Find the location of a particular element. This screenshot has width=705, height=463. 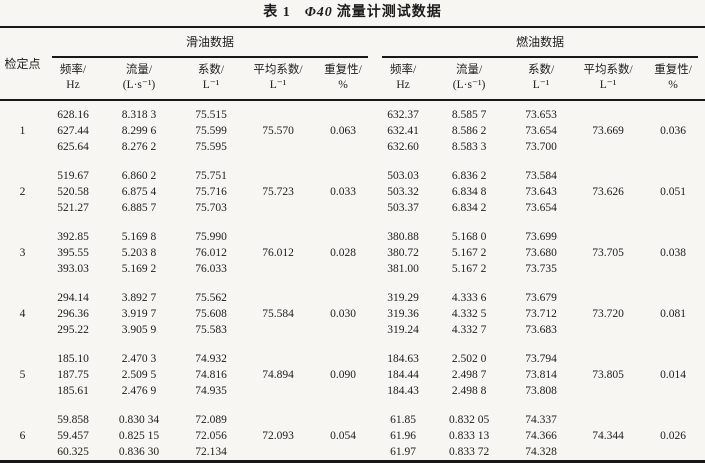

frequency-cell: 185.61 is located at coordinates (73, 391).